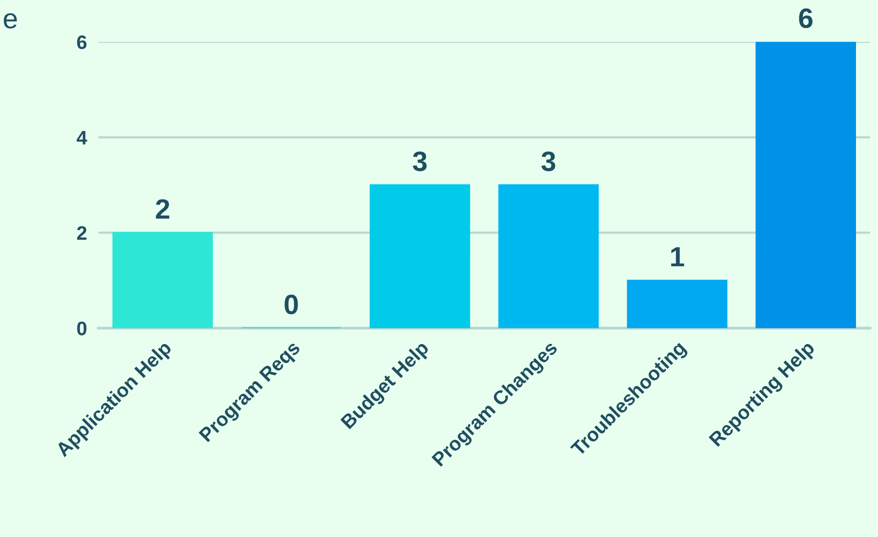 This screenshot has width=878, height=537. What do you see at coordinates (10, 20) in the screenshot?
I see `text: e` at bounding box center [10, 20].